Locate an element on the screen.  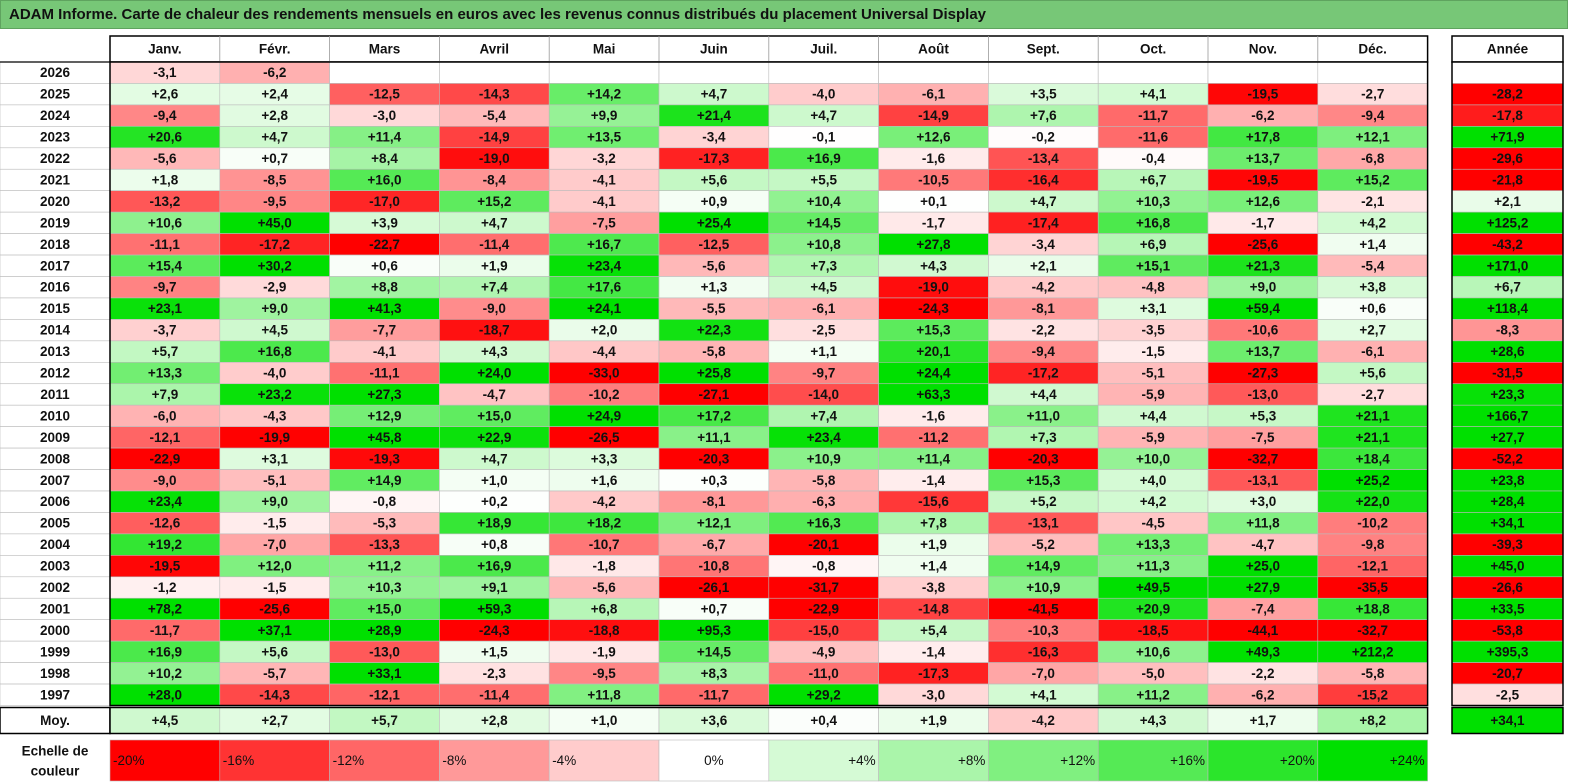
cell-value: -3,2 is located at coordinates (603, 158).